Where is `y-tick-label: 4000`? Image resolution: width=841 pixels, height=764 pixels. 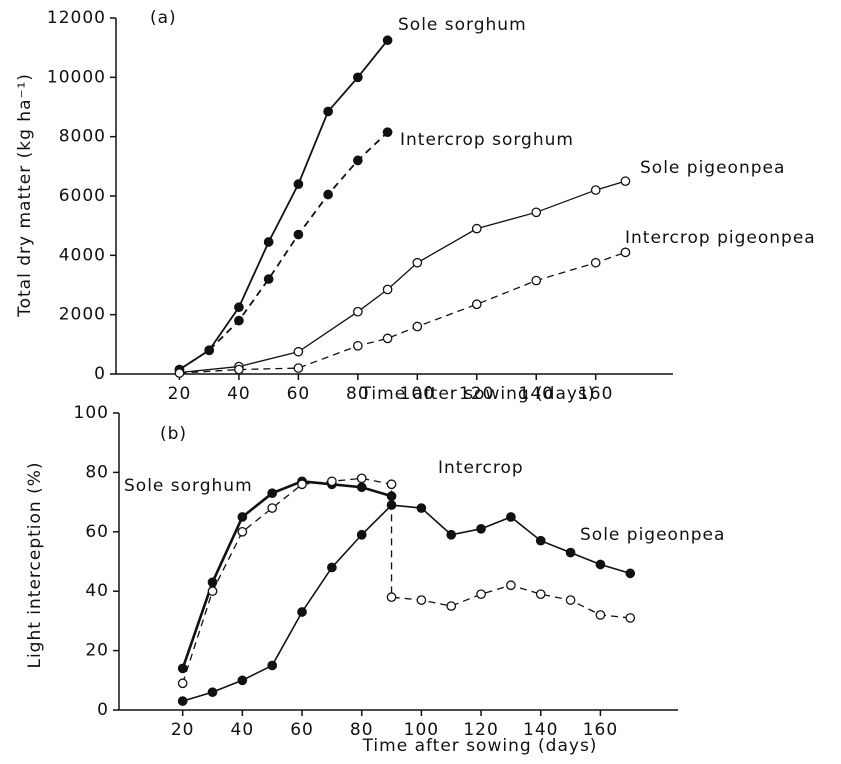 y-tick-label: 4000 is located at coordinates (82, 255).